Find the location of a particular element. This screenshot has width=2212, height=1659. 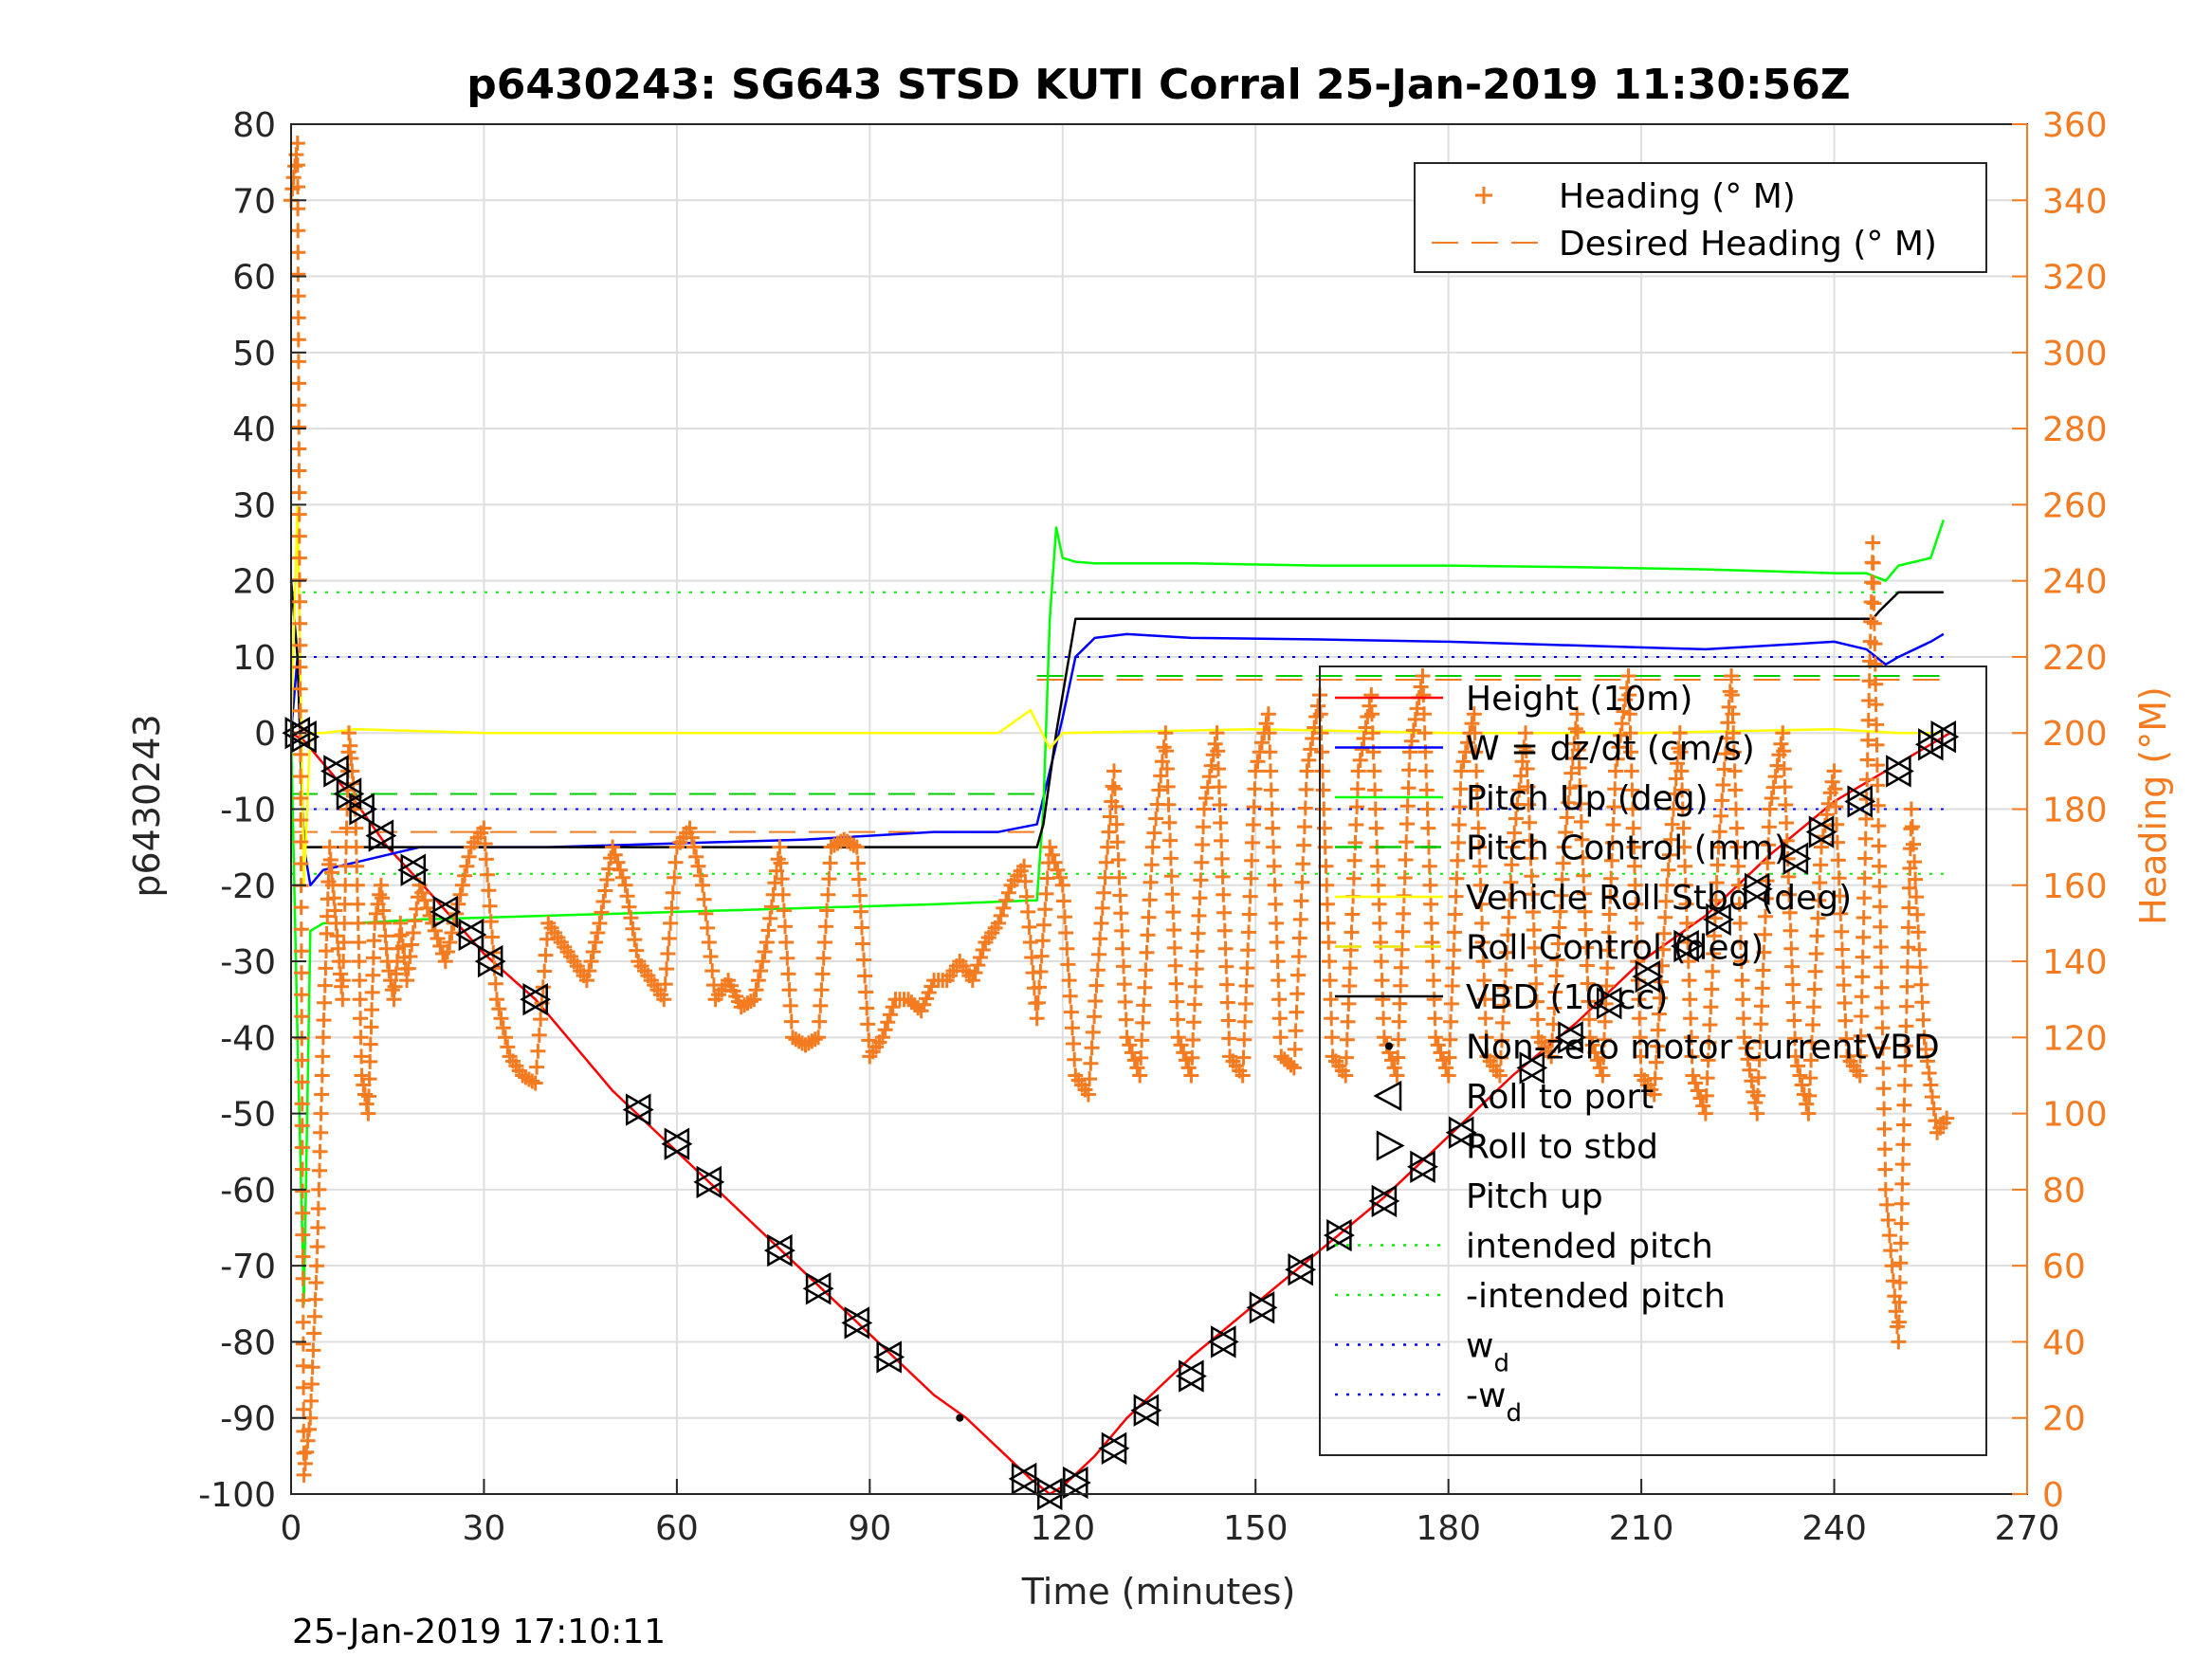

x-tick-label-0: 0 is located at coordinates (291, 1528).